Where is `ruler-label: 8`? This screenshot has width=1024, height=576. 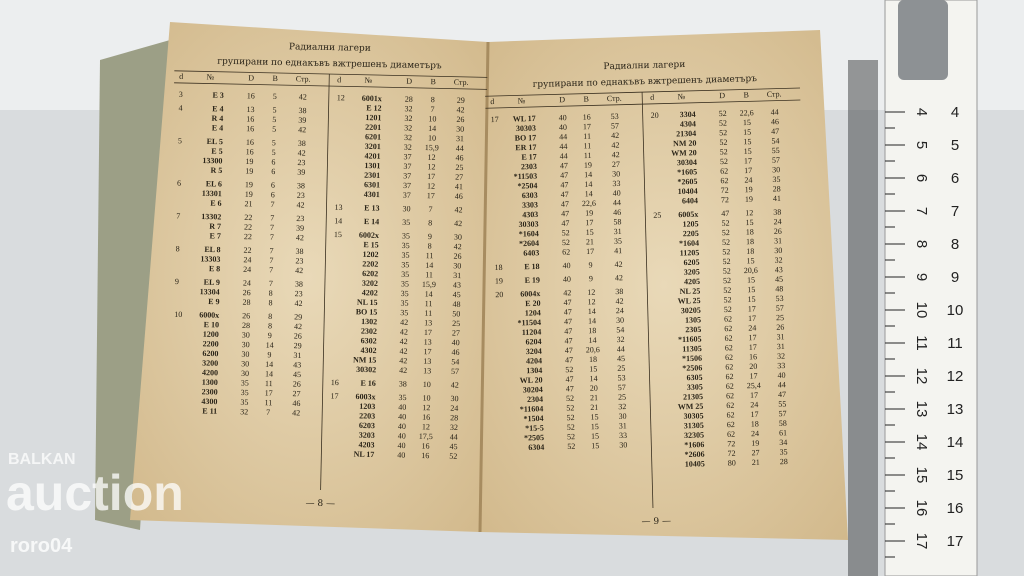 ruler-label: 8 is located at coordinates (955, 244).